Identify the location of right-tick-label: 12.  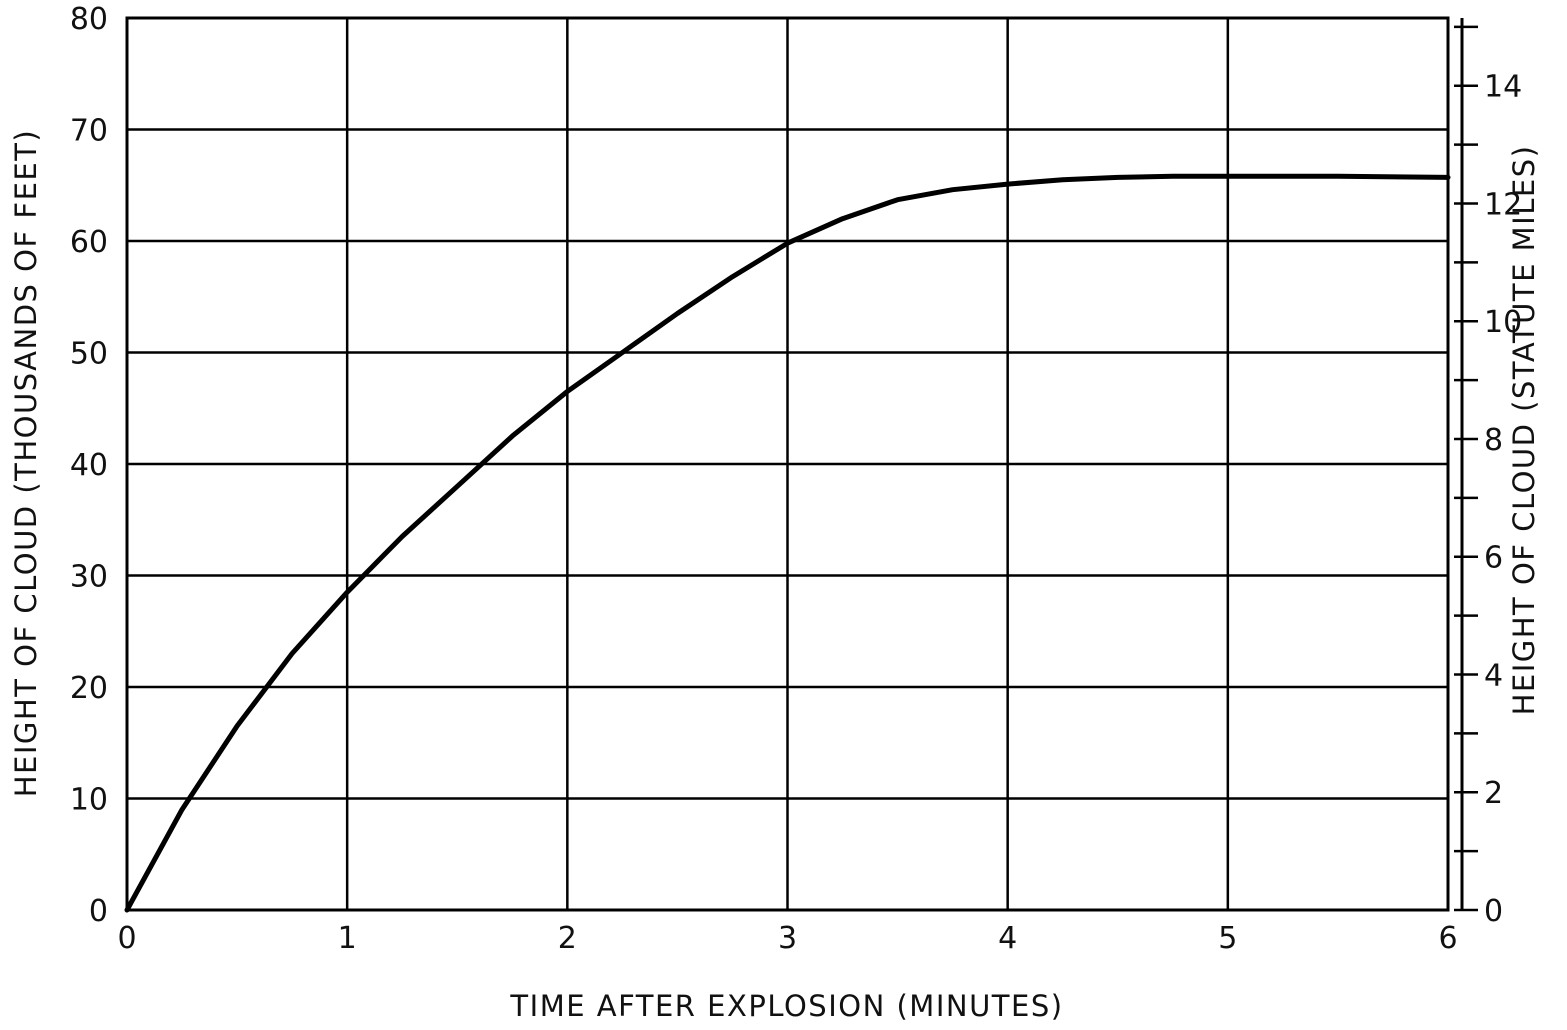
(1503, 204).